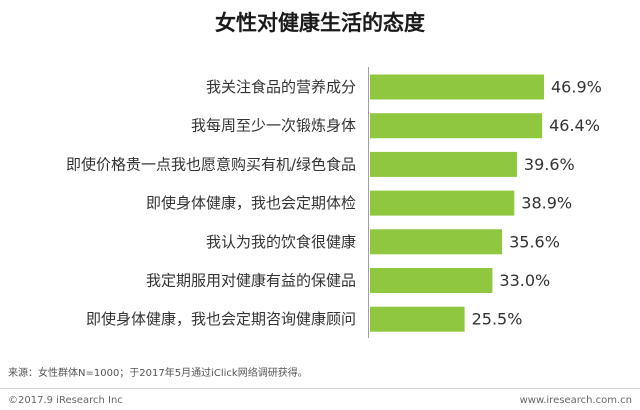  What do you see at coordinates (320, 23) in the screenshot?
I see `chart-title: 女性对健康生活的态度` at bounding box center [320, 23].